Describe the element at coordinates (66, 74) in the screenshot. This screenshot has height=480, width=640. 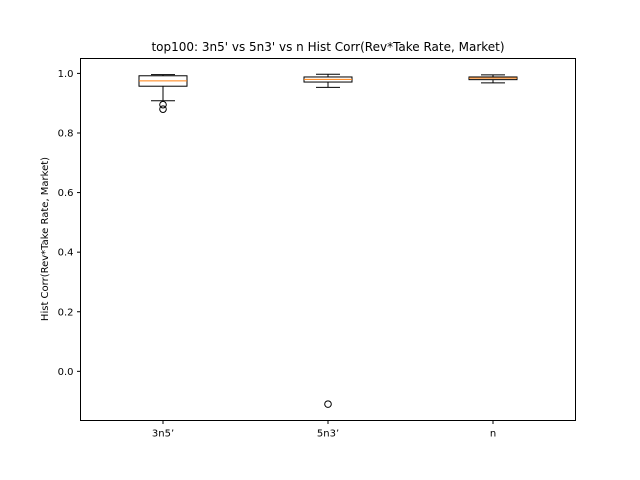
I see `y-tick-label: 1.0` at that location.